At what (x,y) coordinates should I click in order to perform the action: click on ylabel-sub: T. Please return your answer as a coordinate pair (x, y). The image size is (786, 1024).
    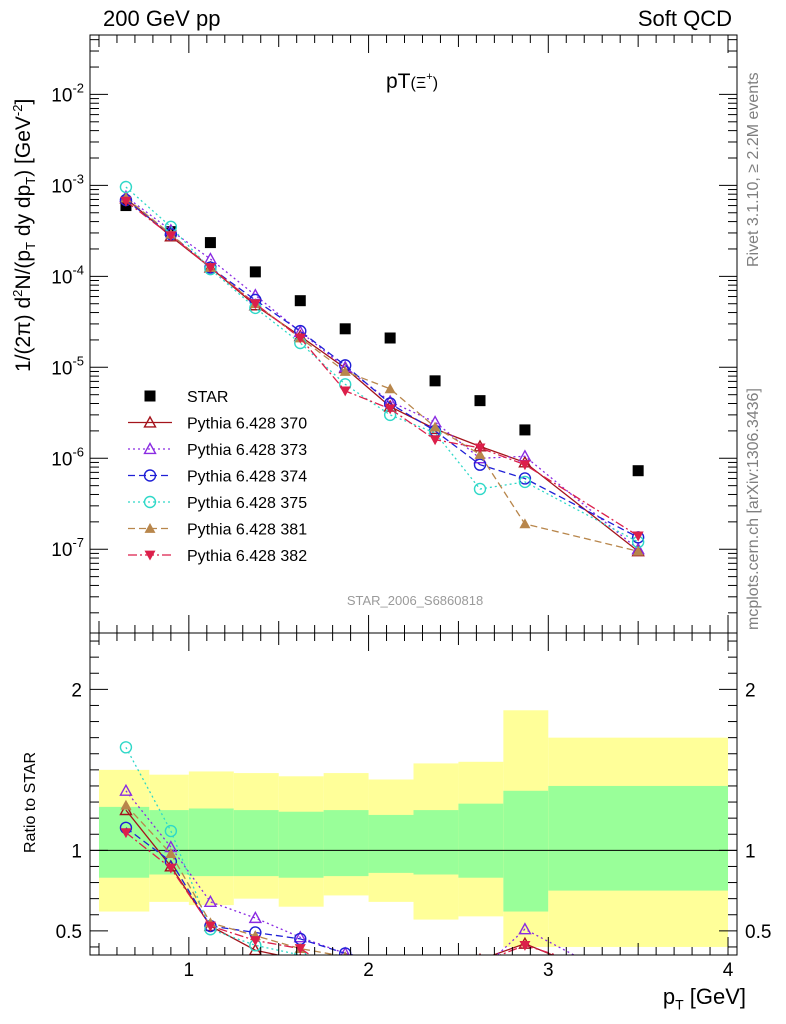
    Looking at the image, I should click on (31, 180).